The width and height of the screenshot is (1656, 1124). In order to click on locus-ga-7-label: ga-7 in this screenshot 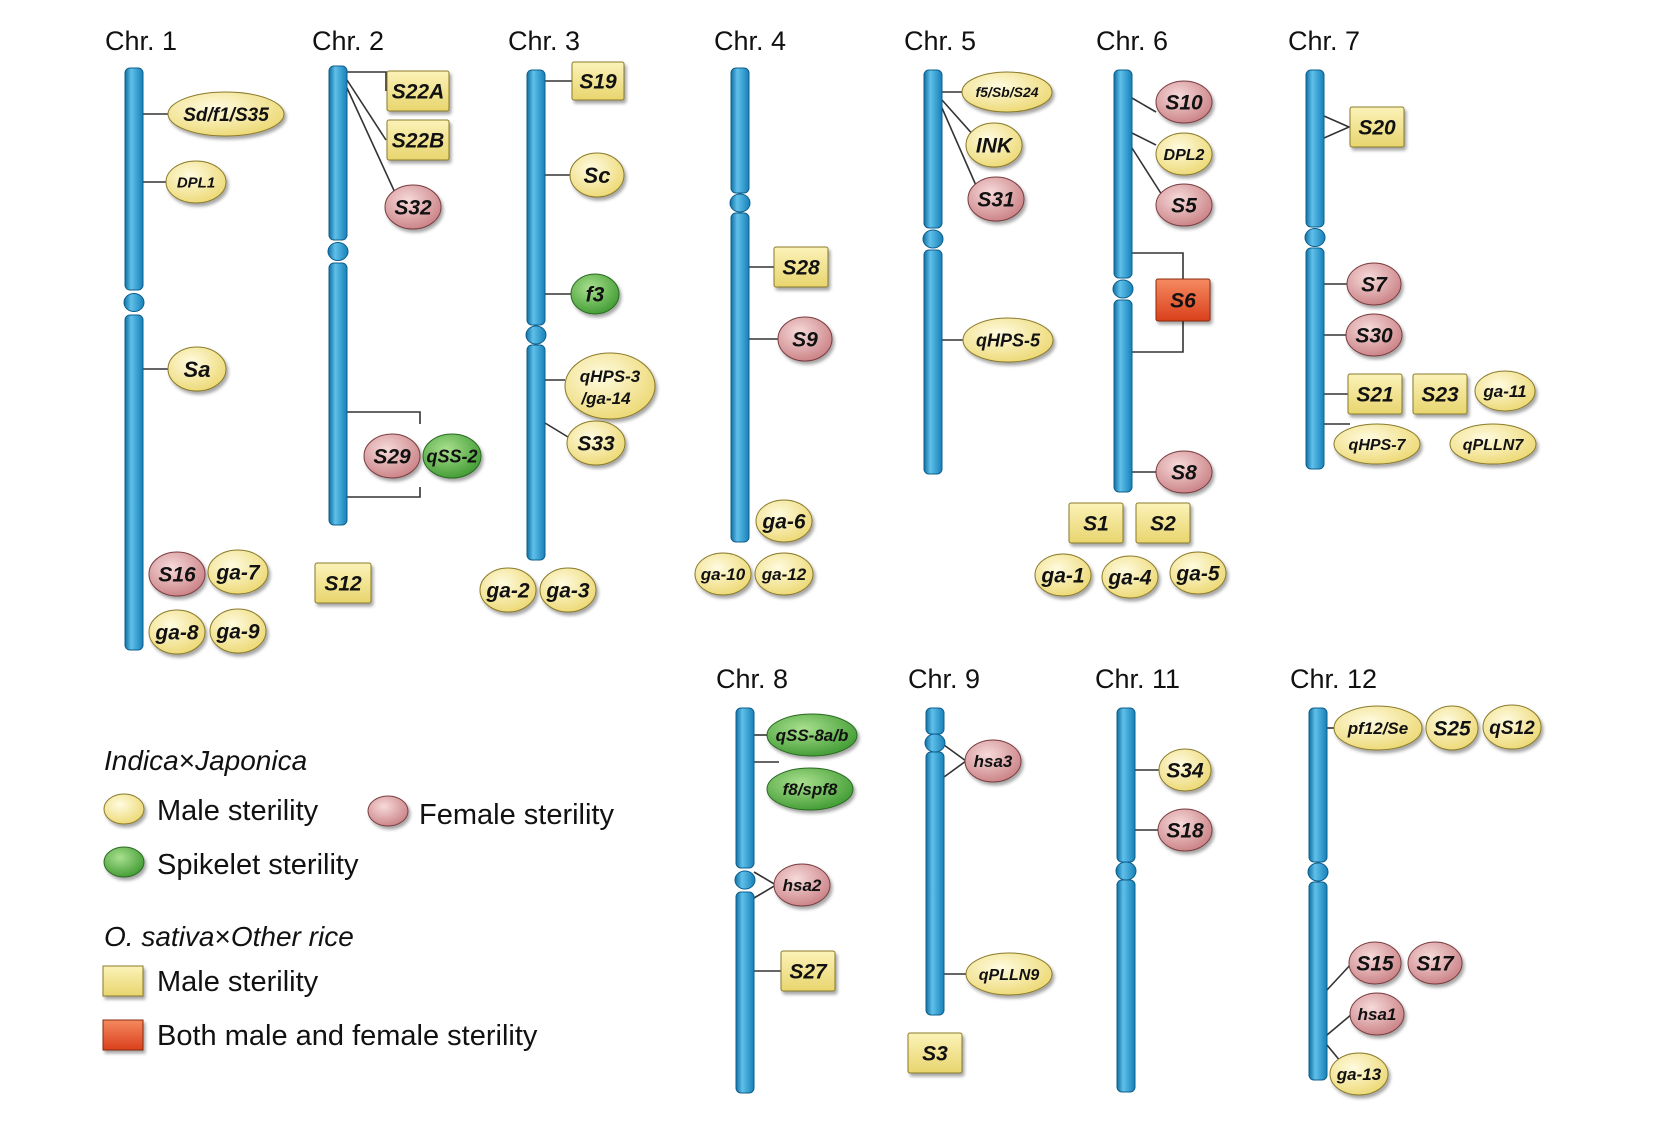, I will do `click(238, 573)`.